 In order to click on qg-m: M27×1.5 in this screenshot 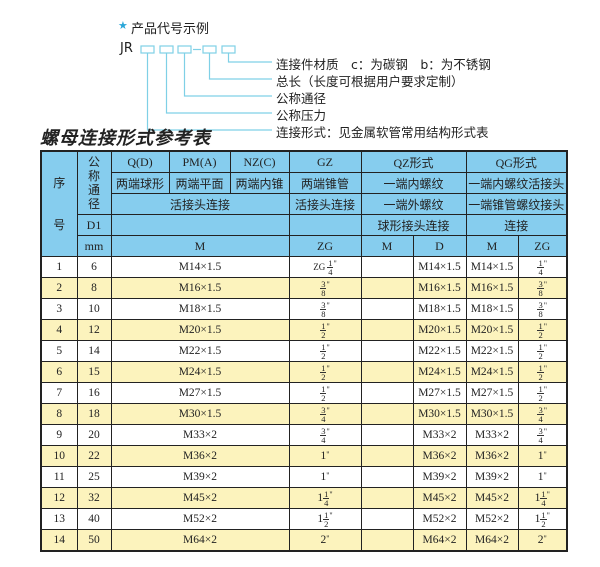, I will do `click(492, 393)`.